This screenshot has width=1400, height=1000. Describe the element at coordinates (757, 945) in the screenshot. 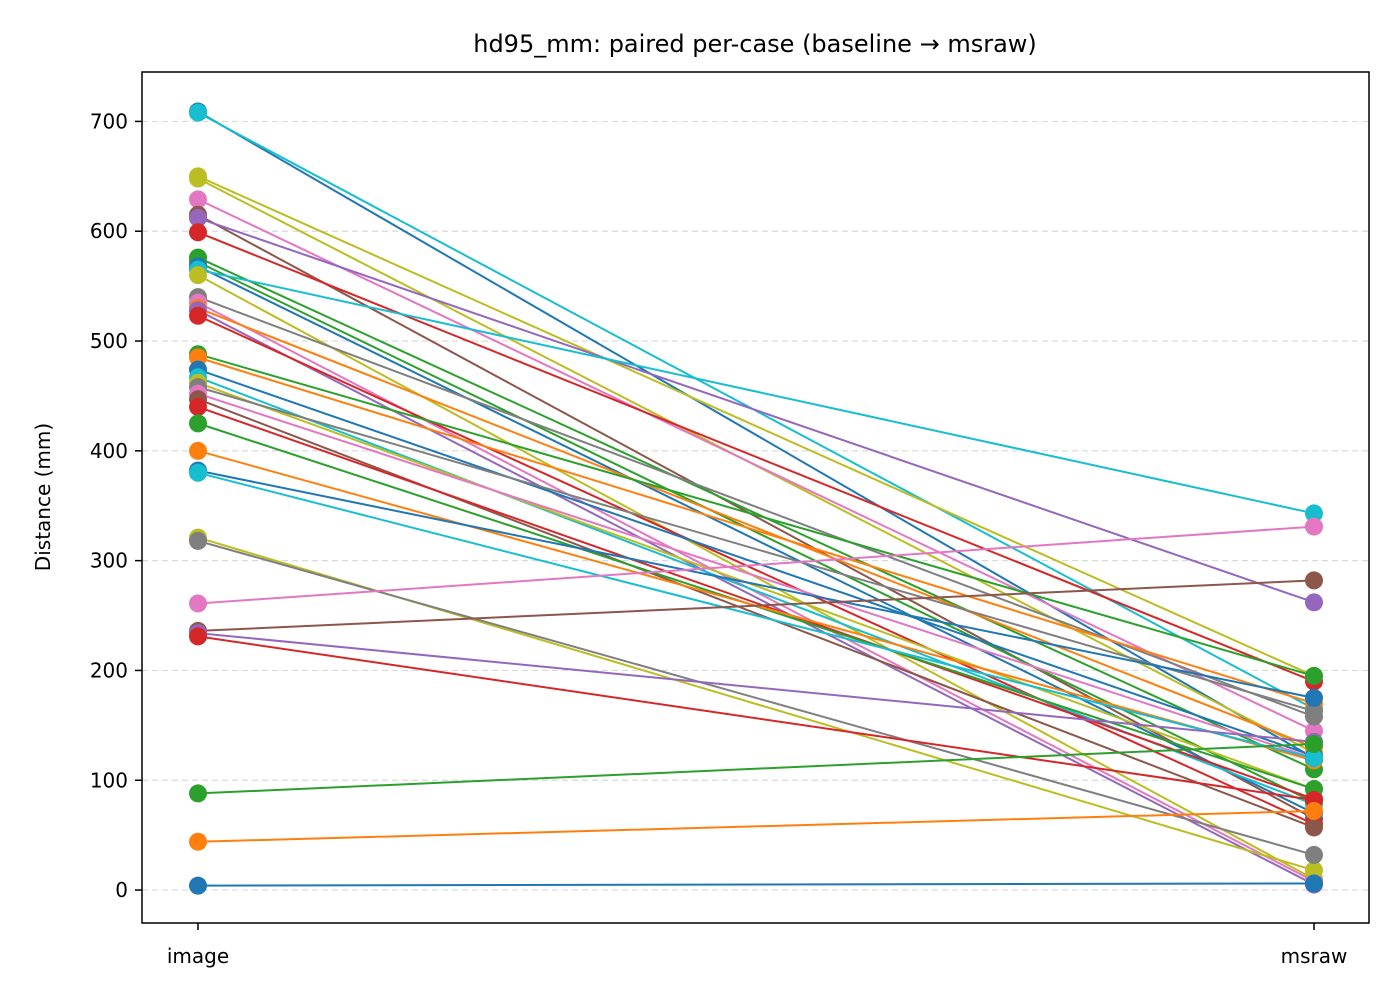

I see `x-axis: image msraw` at that location.